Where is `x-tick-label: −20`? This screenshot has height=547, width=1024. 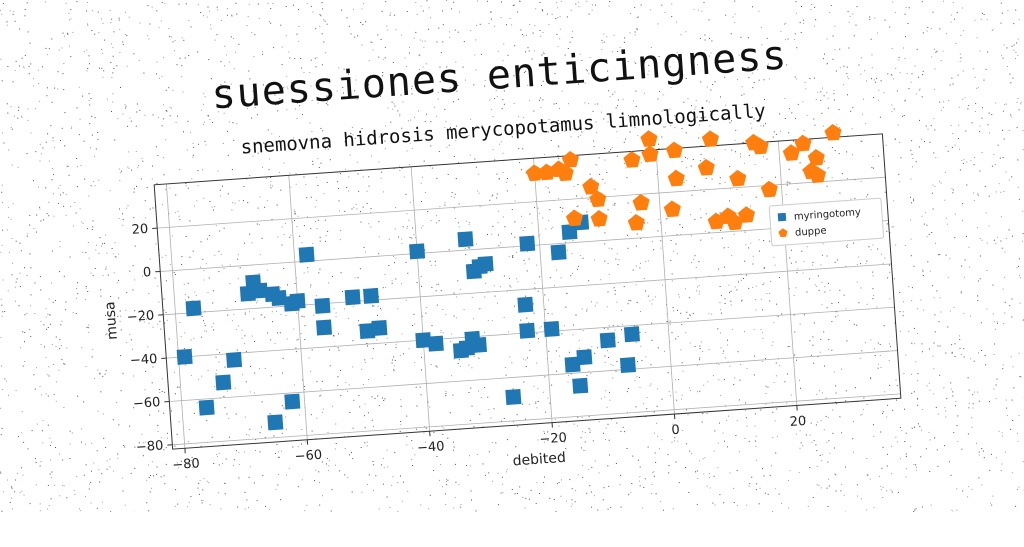
x-tick-label: −20 is located at coordinates (553, 439).